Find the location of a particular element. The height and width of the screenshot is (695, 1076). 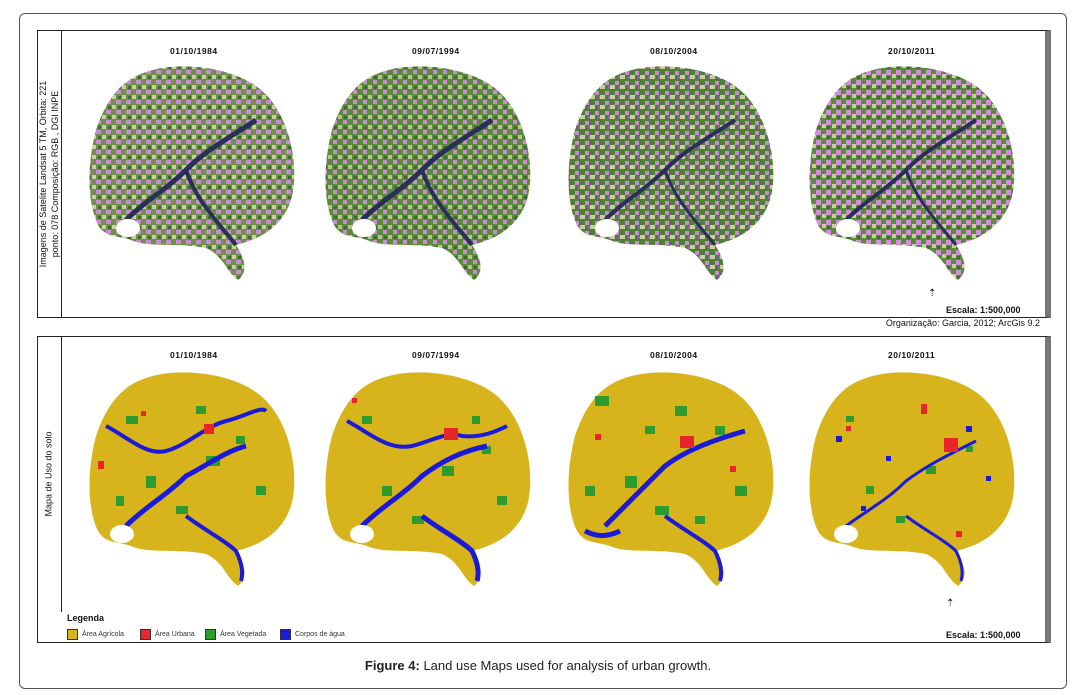

landuse-date-2: 09/07/1994 is located at coordinates (436, 355).